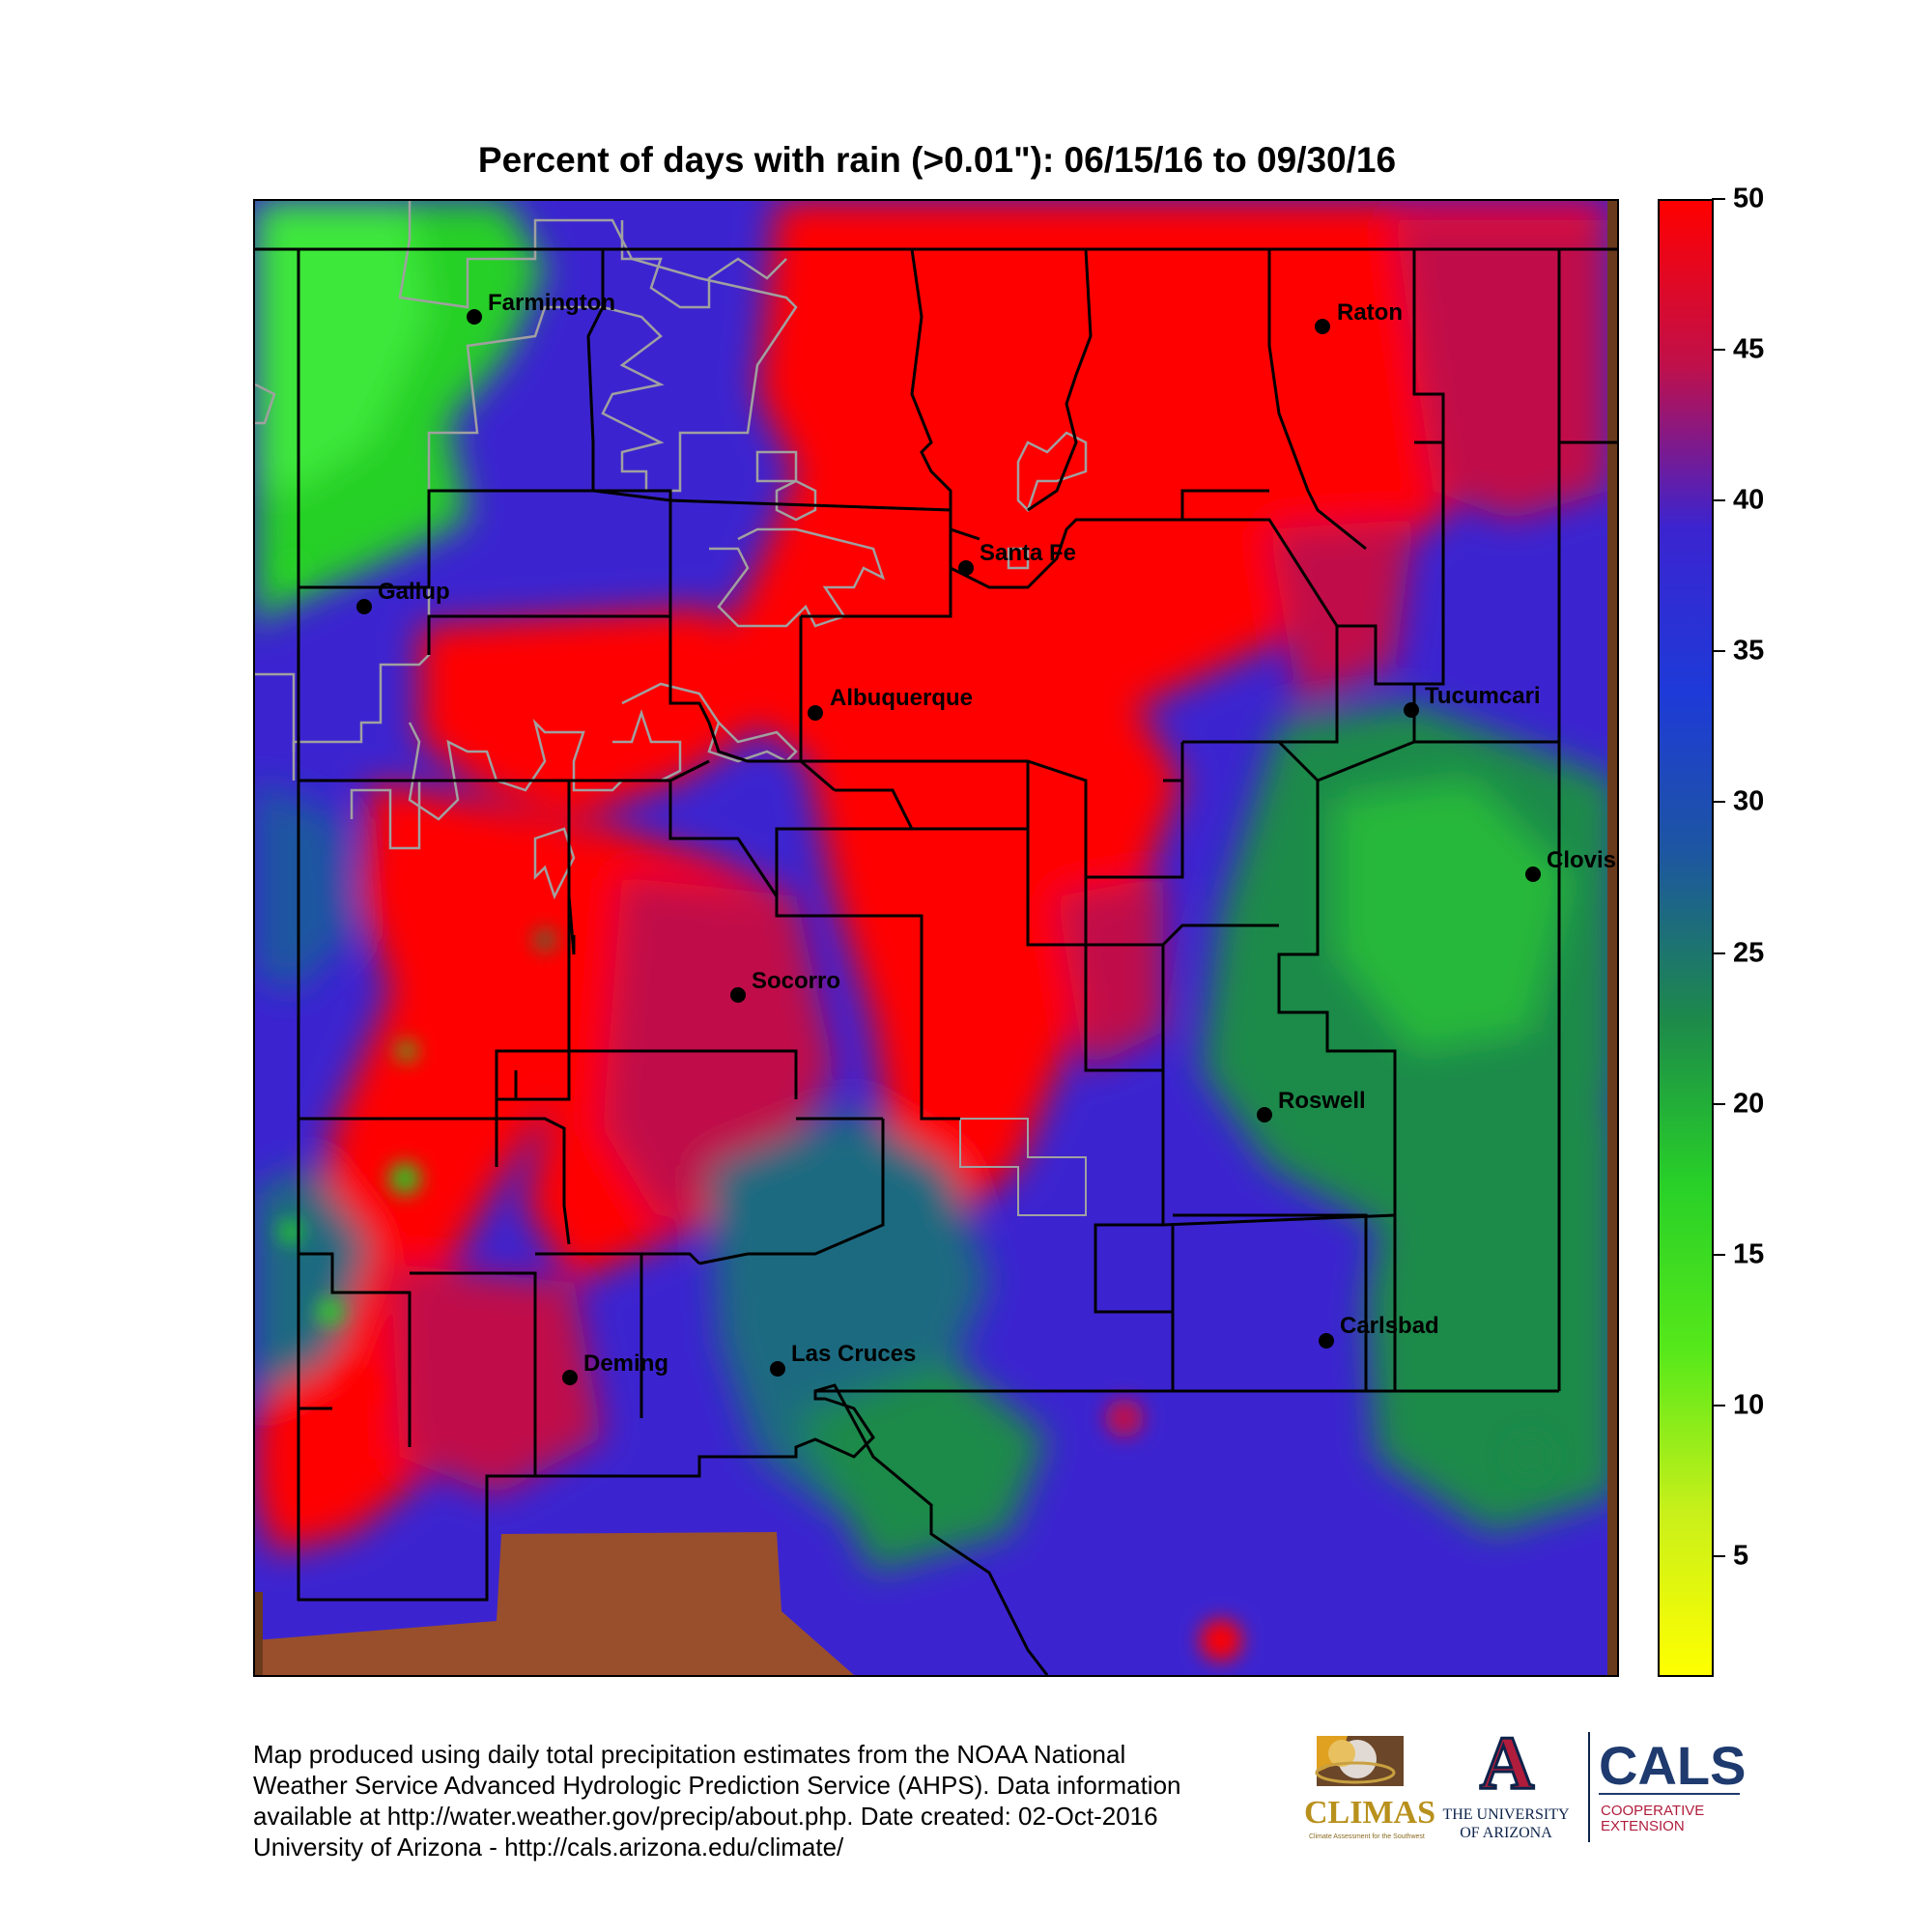  What do you see at coordinates (1749, 349) in the screenshot?
I see `colorbar-tick-label: 45` at bounding box center [1749, 349].